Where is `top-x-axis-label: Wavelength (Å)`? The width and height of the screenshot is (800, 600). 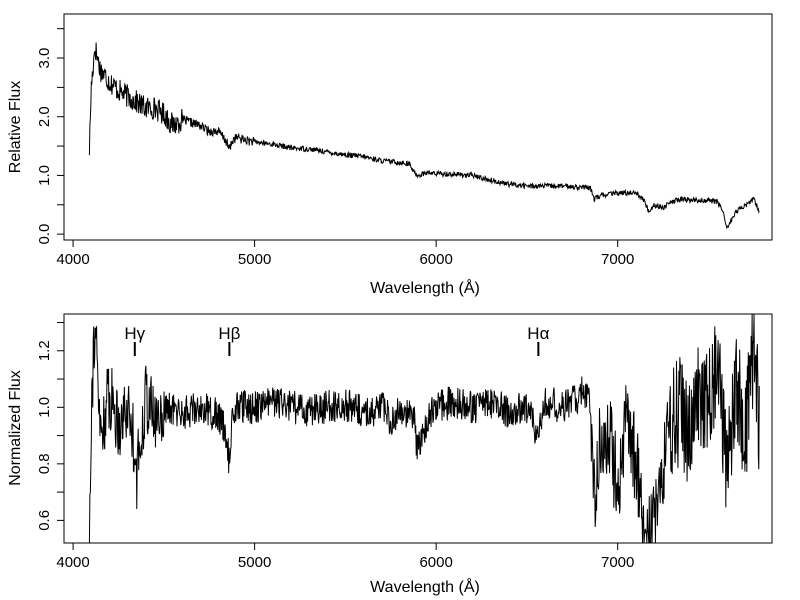
top-x-axis-label: Wavelength (Å) is located at coordinates (425, 287).